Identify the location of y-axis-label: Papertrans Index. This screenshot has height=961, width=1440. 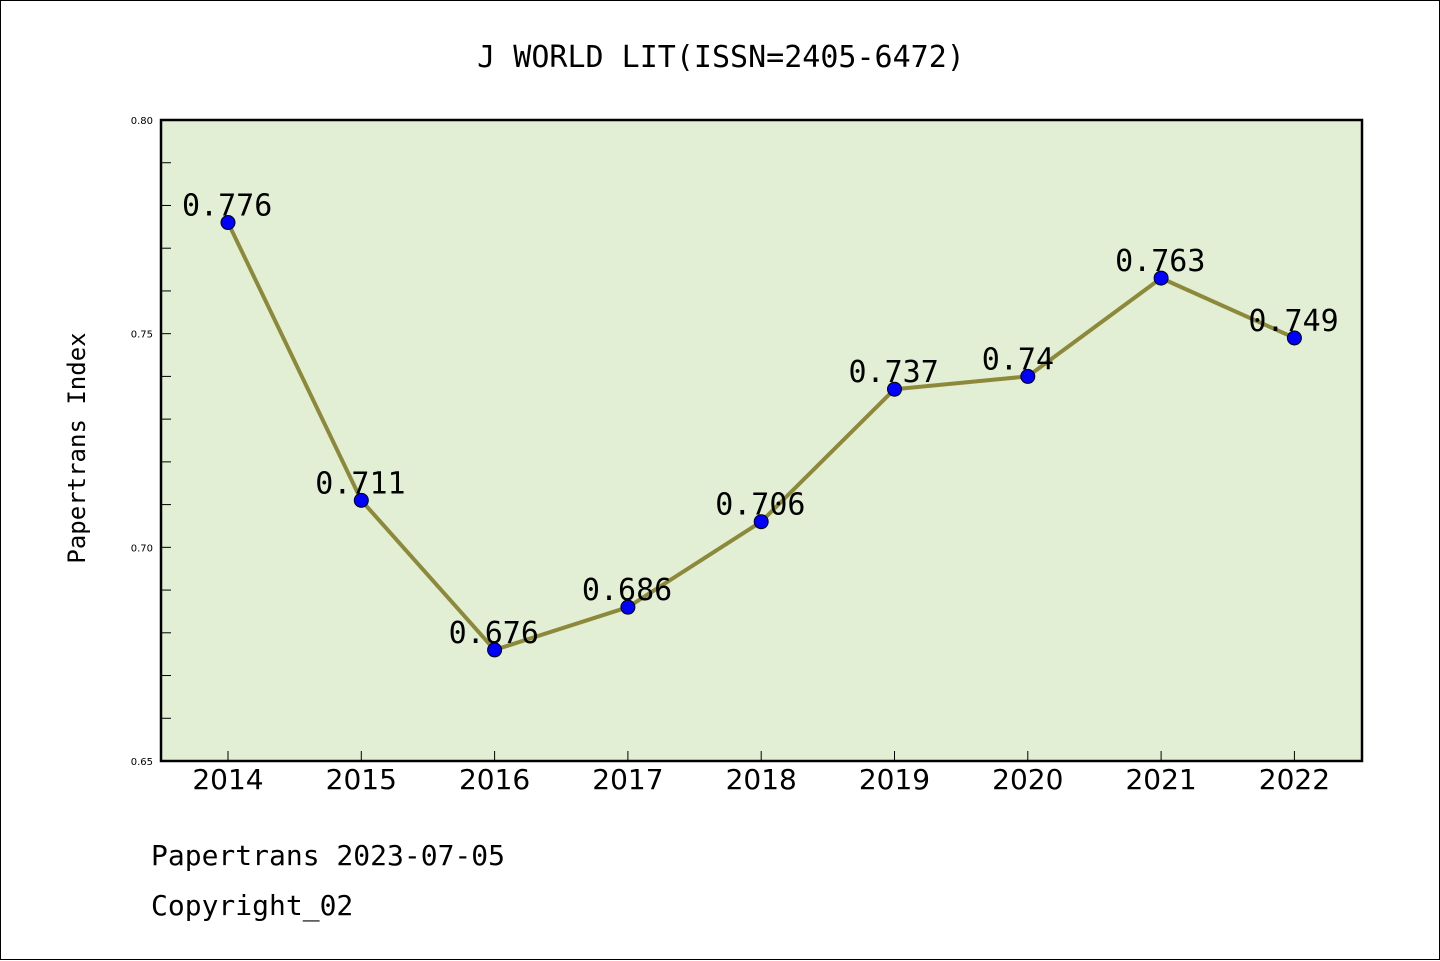
(77, 447).